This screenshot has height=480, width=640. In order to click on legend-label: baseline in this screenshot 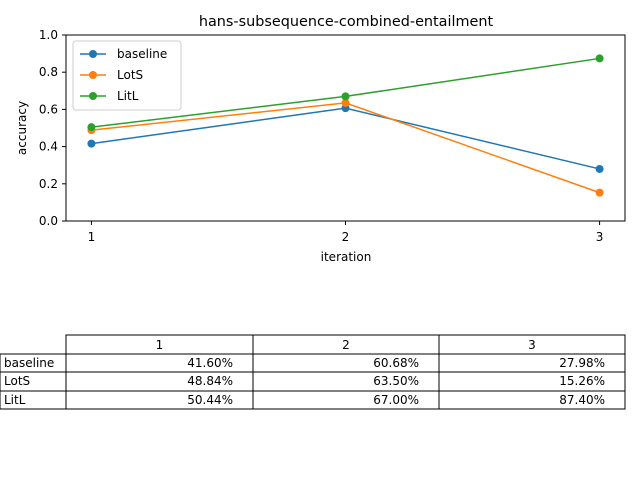, I will do `click(142, 54)`.